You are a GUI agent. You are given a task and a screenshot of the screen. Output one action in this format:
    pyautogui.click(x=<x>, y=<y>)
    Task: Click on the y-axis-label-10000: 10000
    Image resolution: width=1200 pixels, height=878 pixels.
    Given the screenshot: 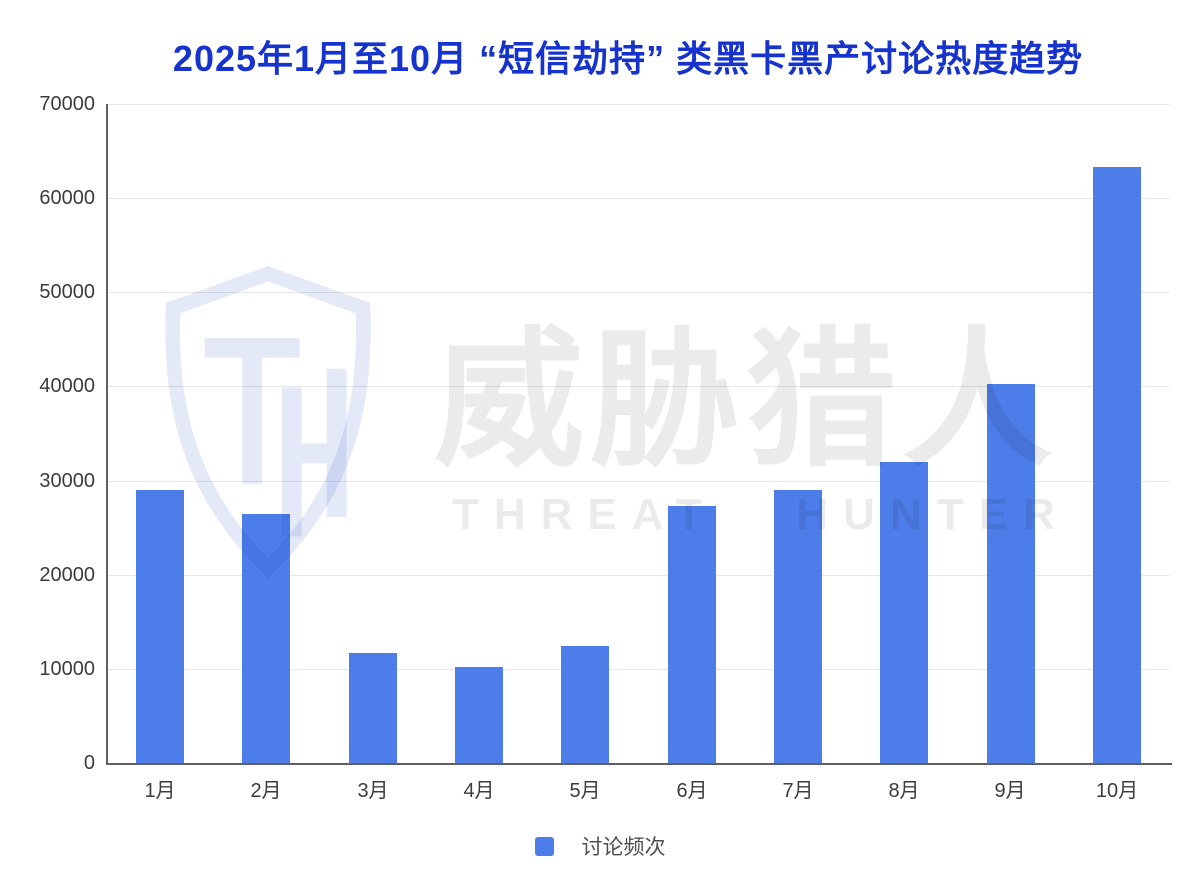 What is the action you would take?
    pyautogui.click(x=67, y=669)
    